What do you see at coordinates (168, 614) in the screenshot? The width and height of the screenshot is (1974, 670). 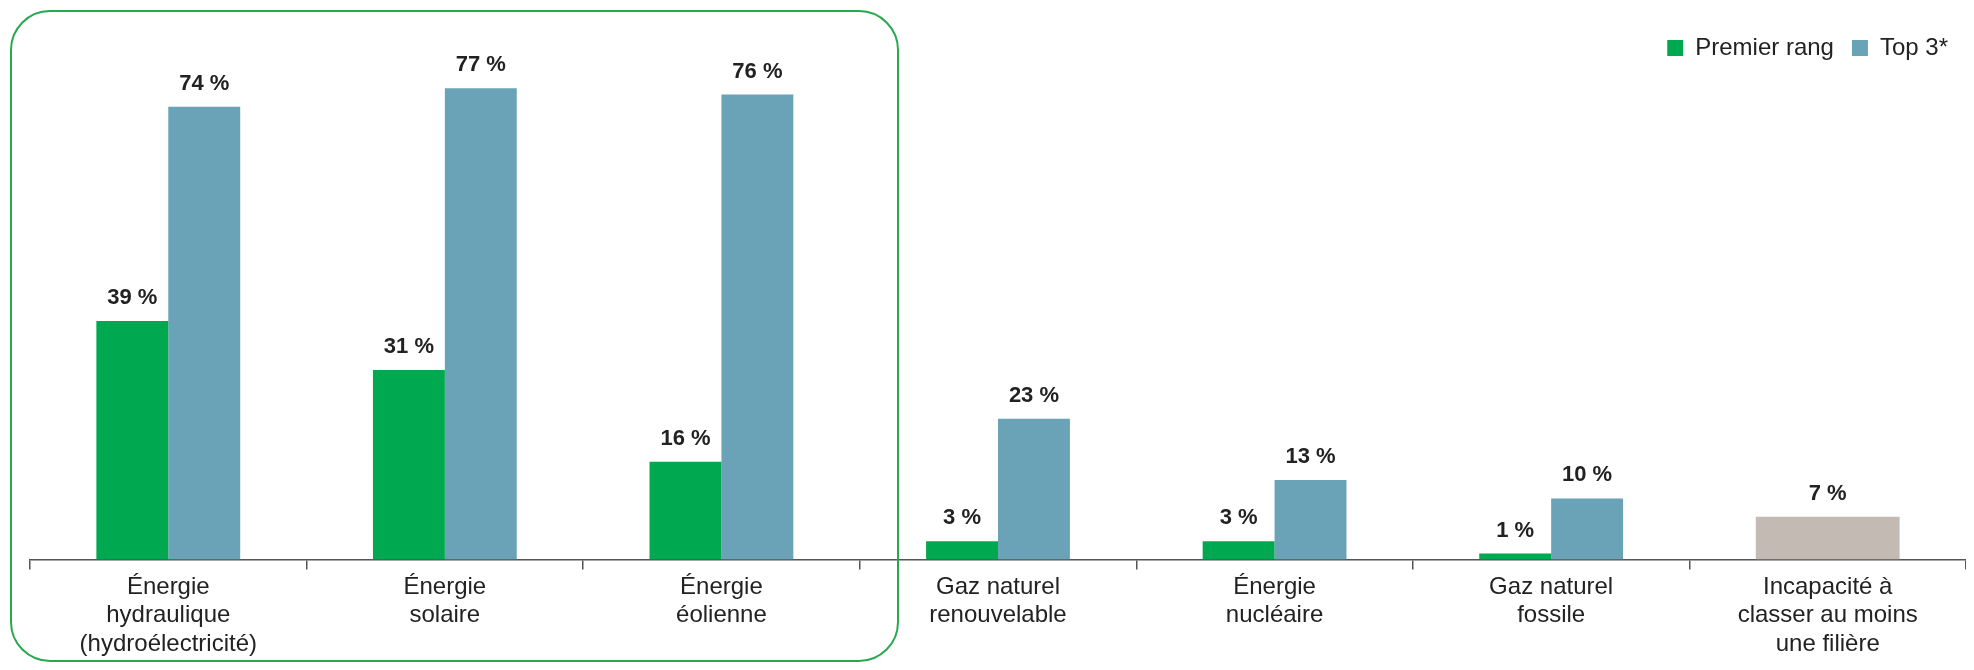 I see `x-tick-label: Énergie hydraulique (hydroélectricité)` at bounding box center [168, 614].